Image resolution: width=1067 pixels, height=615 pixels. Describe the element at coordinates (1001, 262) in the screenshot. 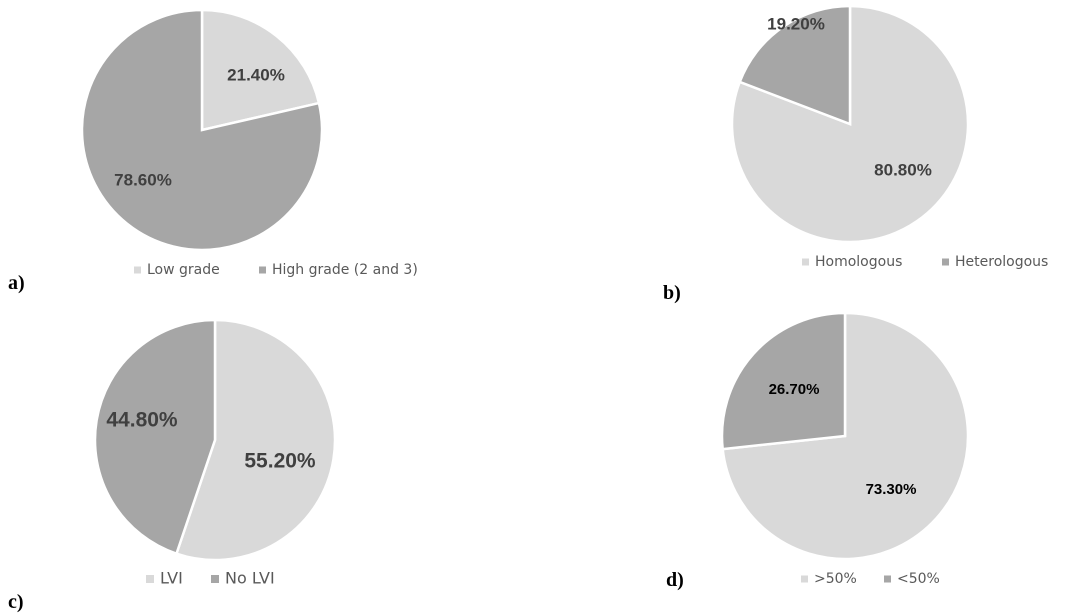

I see `legend-label: Heterologous` at that location.